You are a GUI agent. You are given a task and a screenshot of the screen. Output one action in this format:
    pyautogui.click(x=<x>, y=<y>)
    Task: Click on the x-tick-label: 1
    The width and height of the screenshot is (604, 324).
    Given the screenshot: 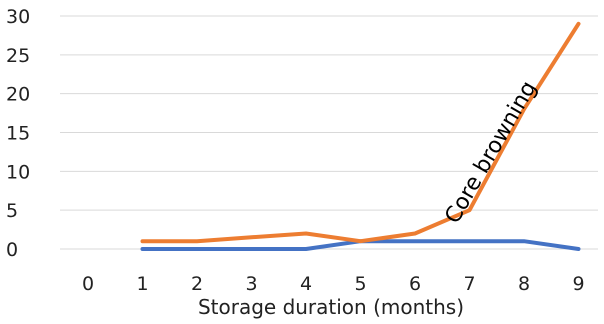 What is the action you would take?
    pyautogui.click(x=142, y=284)
    